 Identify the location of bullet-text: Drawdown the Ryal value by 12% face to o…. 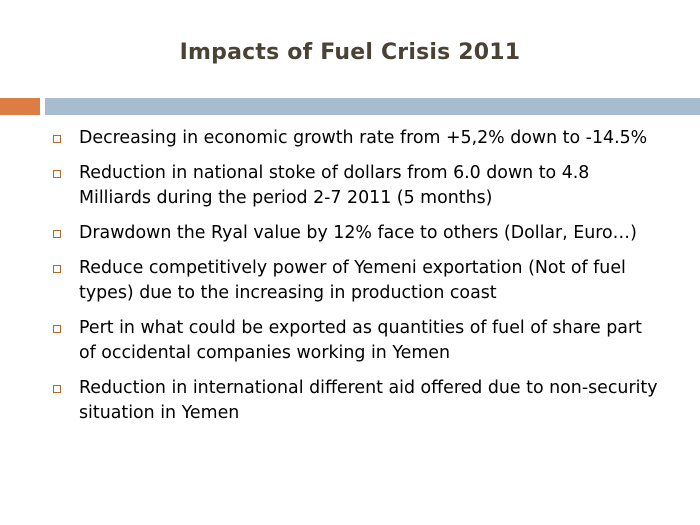
(358, 233).